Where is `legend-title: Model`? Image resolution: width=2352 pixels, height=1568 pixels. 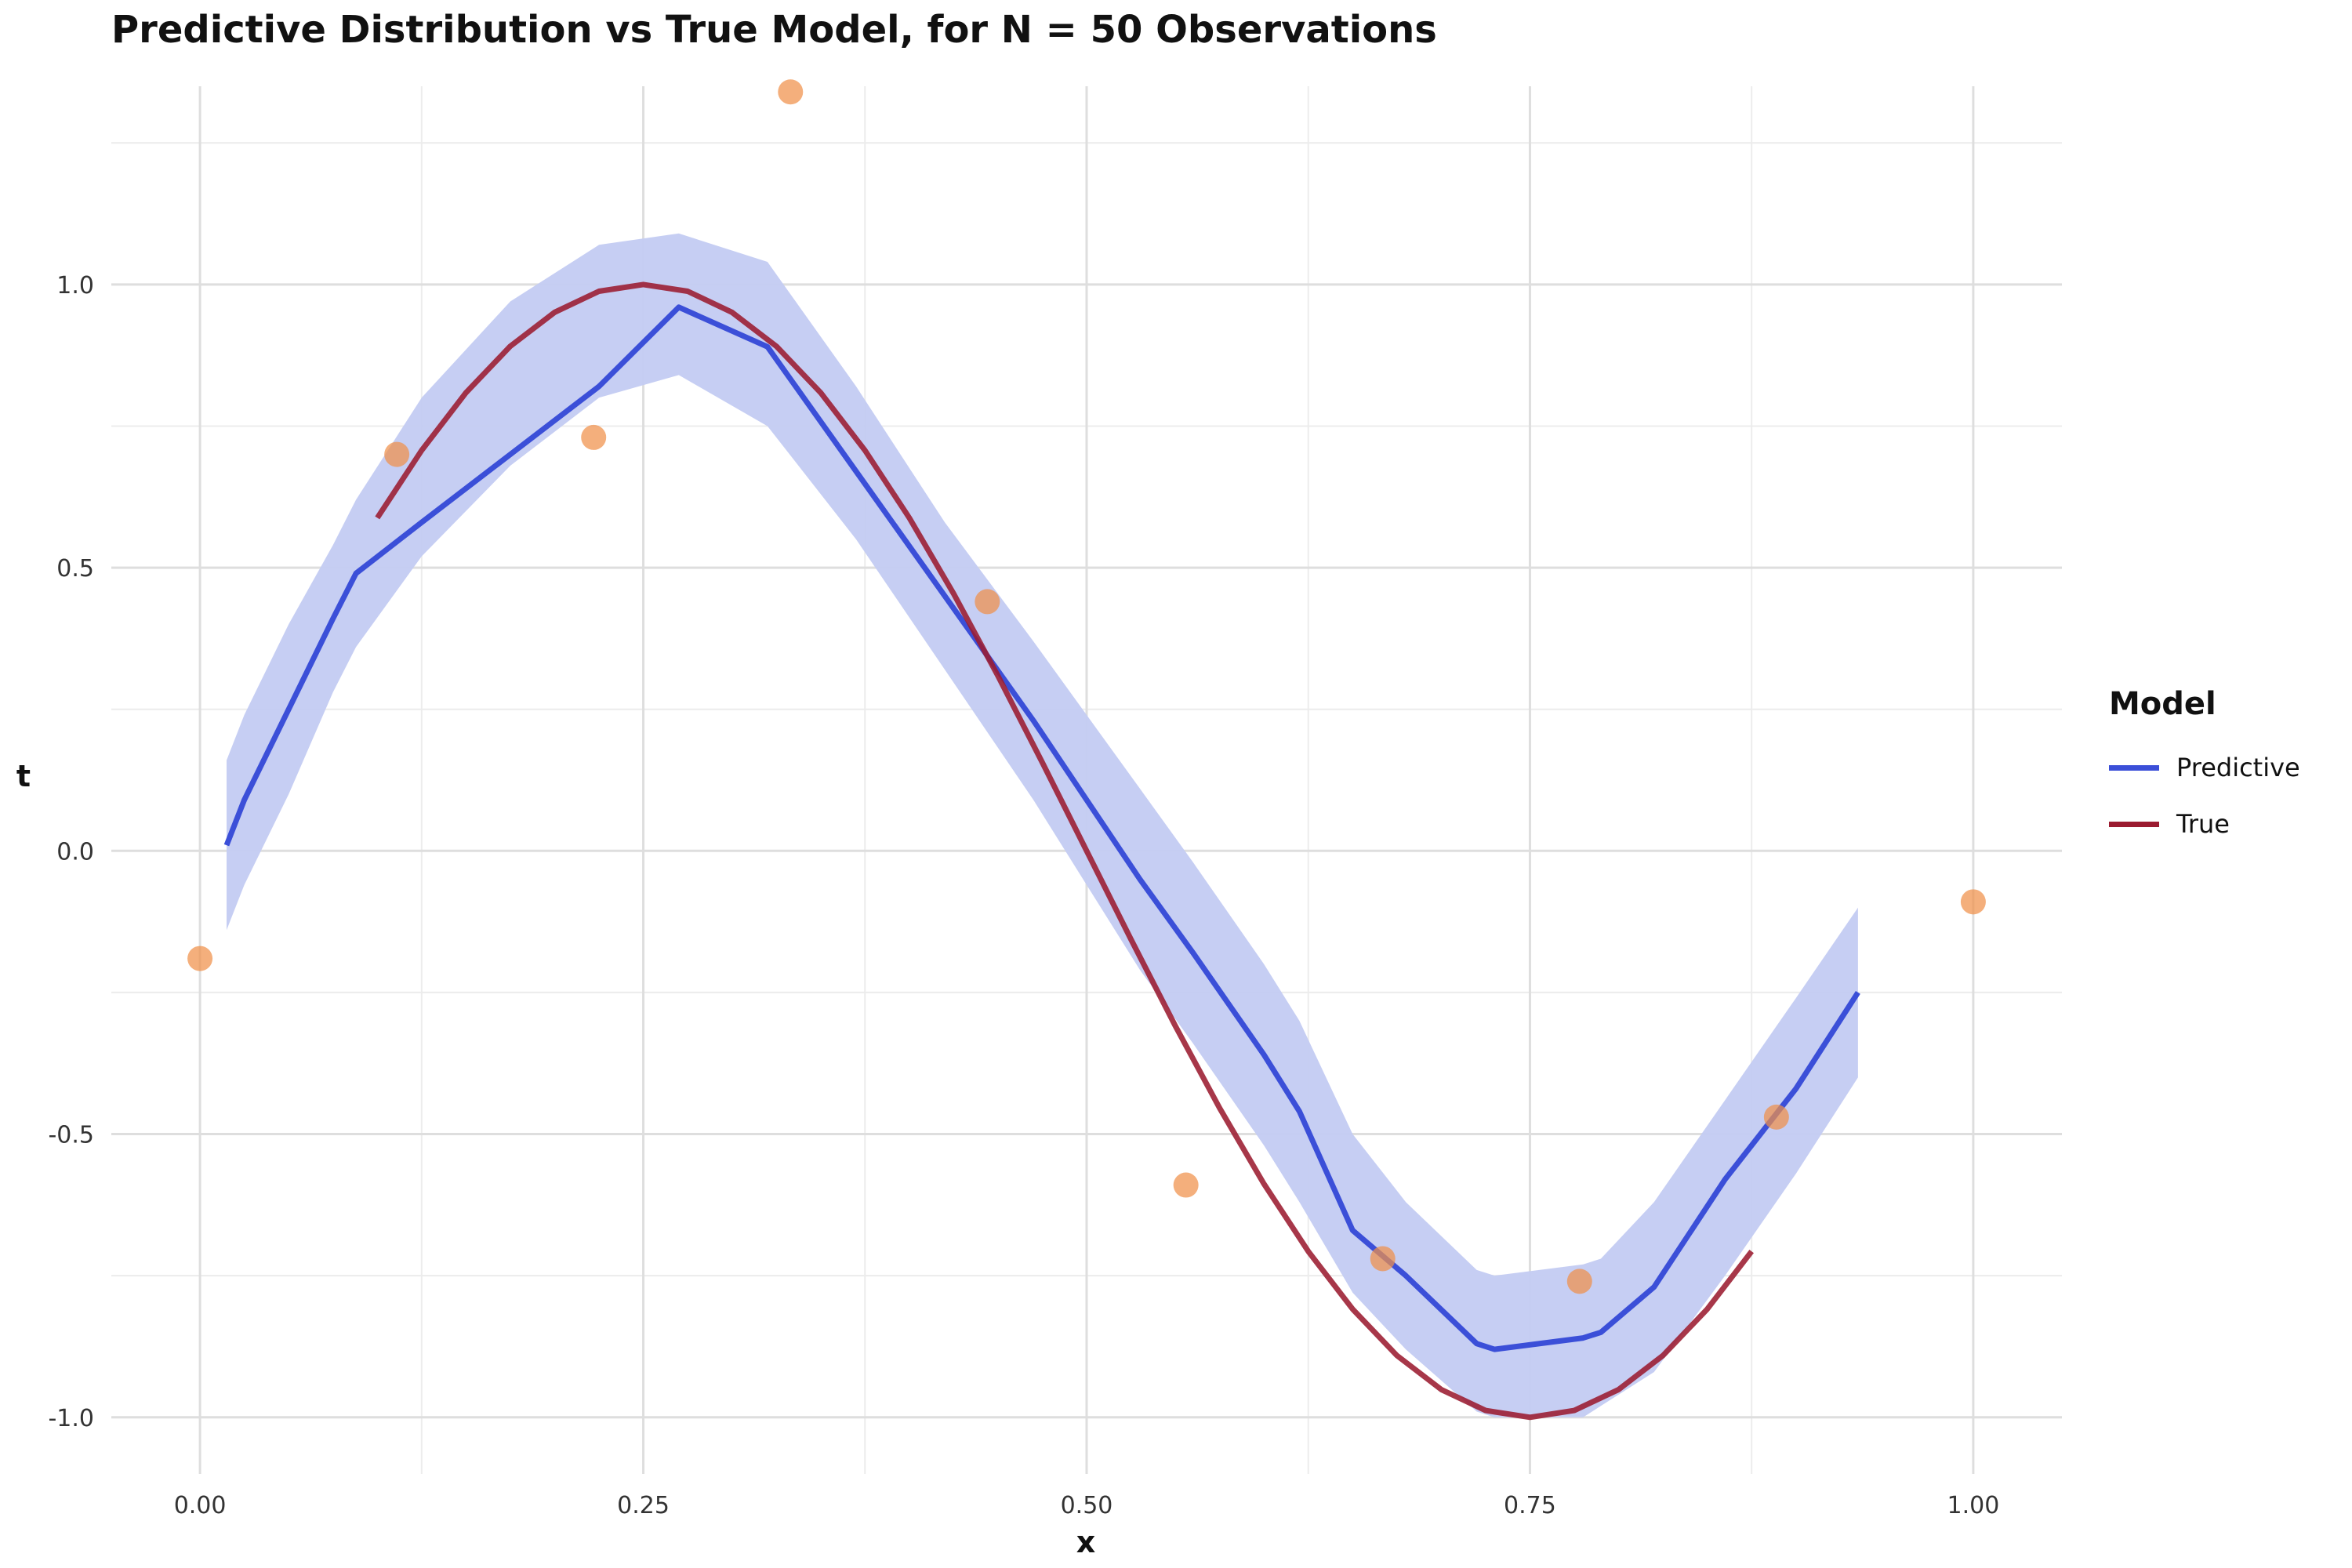
legend-title: Model is located at coordinates (2162, 704).